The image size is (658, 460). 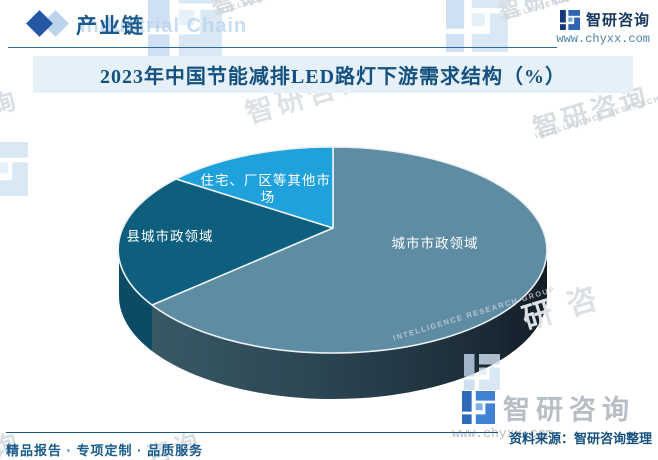 What do you see at coordinates (333, 74) in the screenshot?
I see `chart-title: 2023年中国节能减排LED路灯下游需求结构（%）` at bounding box center [333, 74].